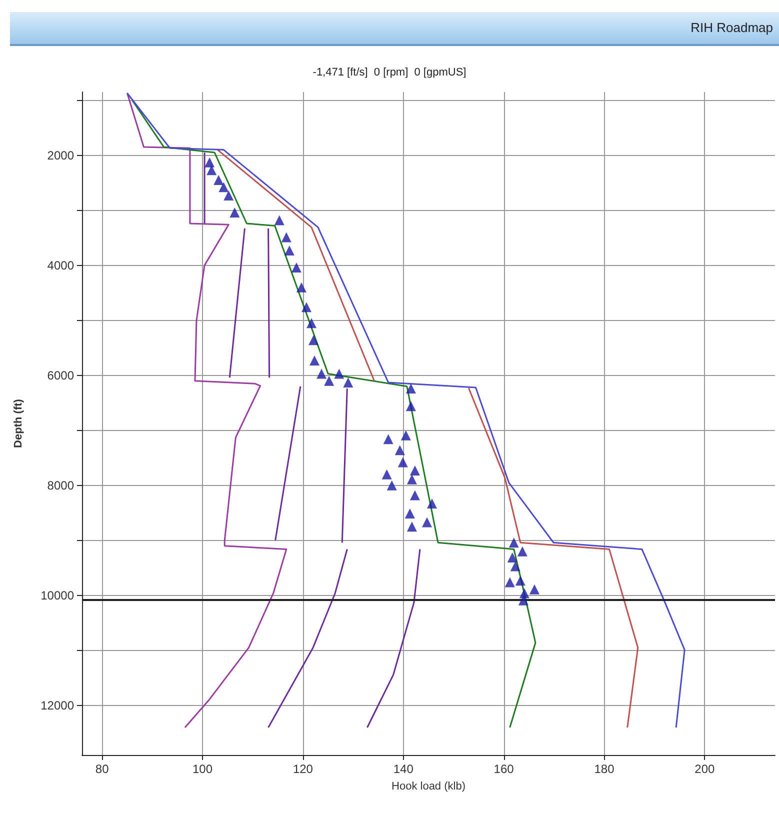  I want to click on chart-subtitle: -1,471 [ft/s] 0 [rpm] 0 [gpmUS], so click(389, 72).